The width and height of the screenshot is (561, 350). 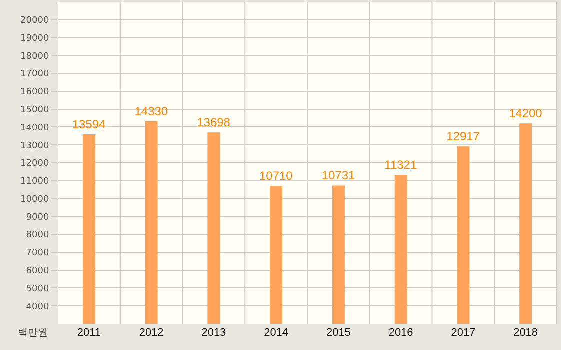 I want to click on x-tick-label: 2017, so click(x=463, y=333).